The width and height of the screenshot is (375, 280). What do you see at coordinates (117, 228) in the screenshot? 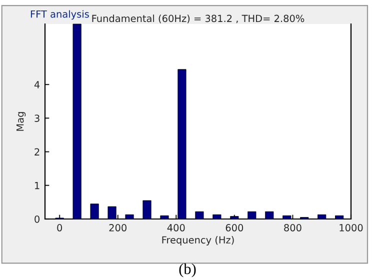
I see `x-tick-label: 200` at bounding box center [117, 228].